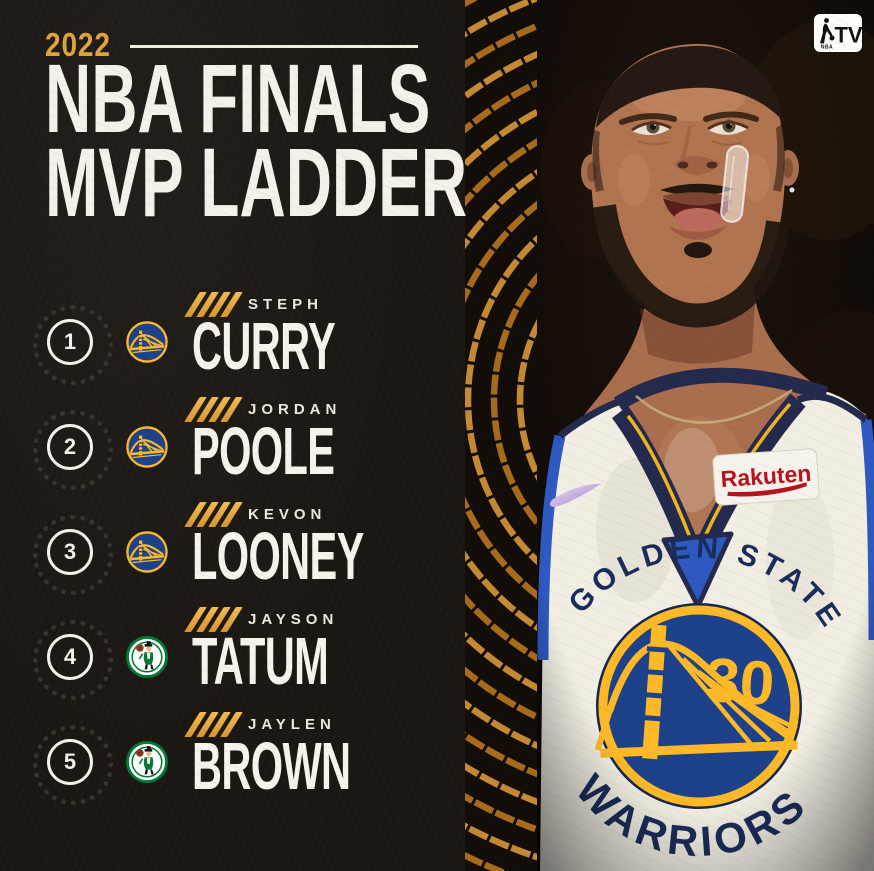 This screenshot has width=874, height=871. Describe the element at coordinates (278, 556) in the screenshot. I see `player-last-name: LOONEY` at that location.